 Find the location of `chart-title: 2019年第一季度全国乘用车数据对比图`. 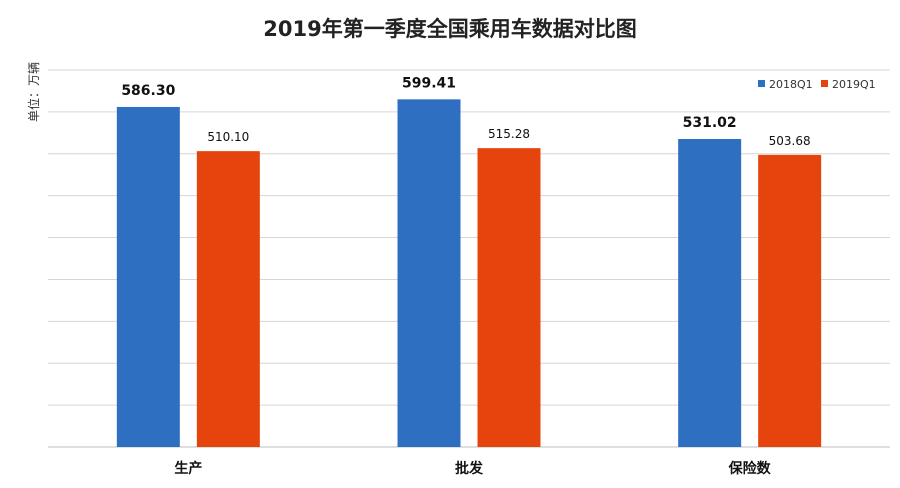

chart-title: 2019年第一季度全国乘用车数据对比图 is located at coordinates (449, 29).